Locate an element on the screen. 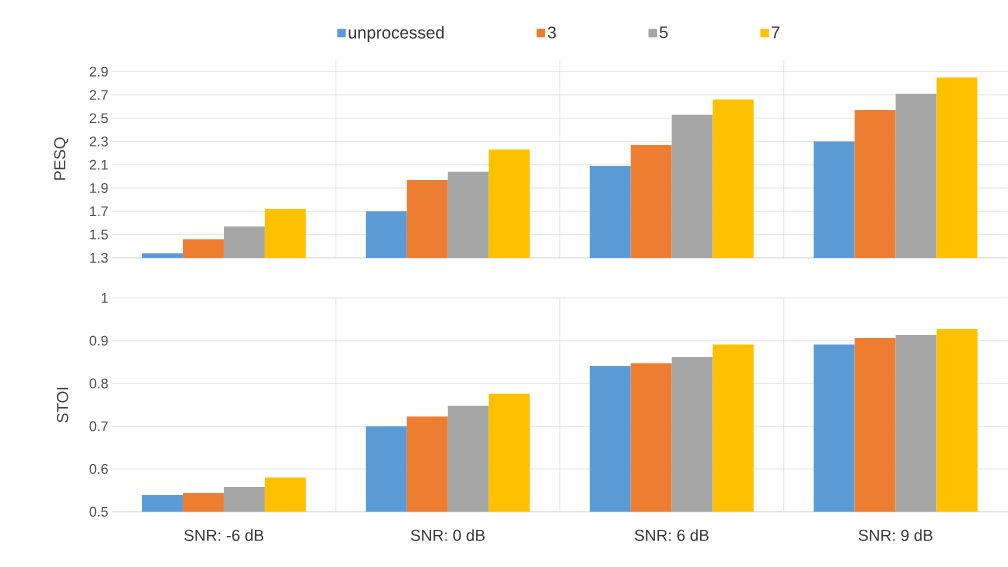 The height and width of the screenshot is (567, 1008). y-tick-label: 1.5 is located at coordinates (99, 234).